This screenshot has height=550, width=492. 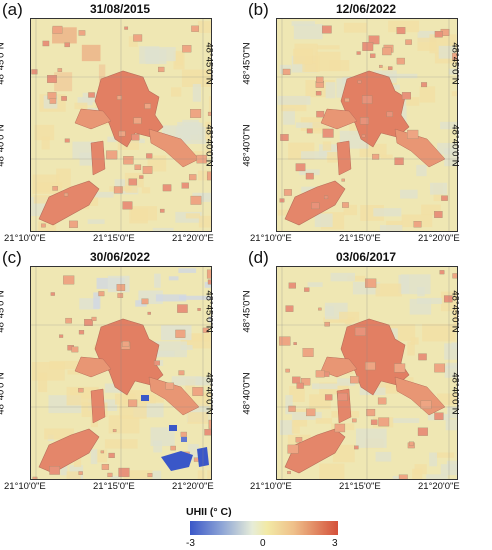 What do you see at coordinates (120, 257) in the screenshot?
I see `panel-date: 30/06/2022` at bounding box center [120, 257].